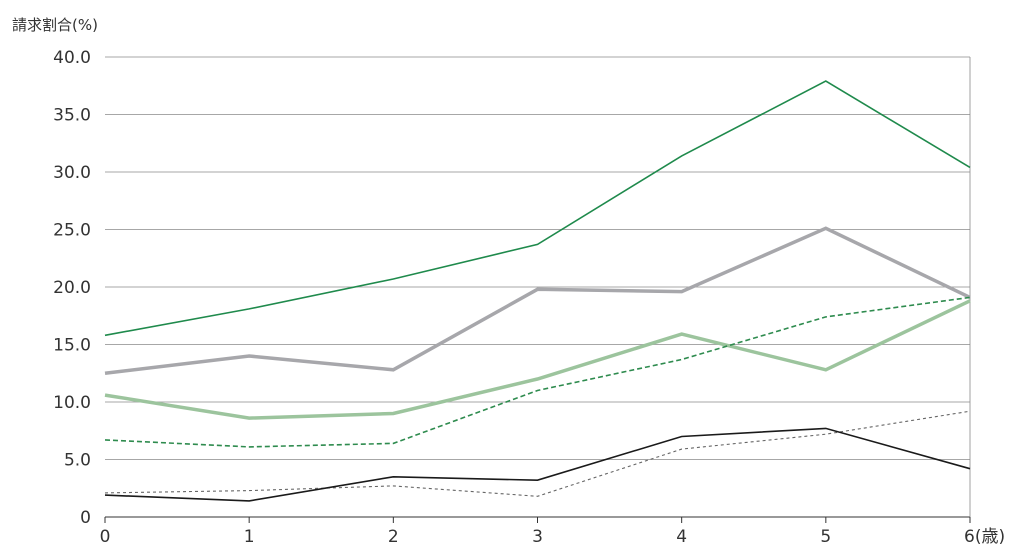 The width and height of the screenshot is (1010, 549). Describe the element at coordinates (553, 537) in the screenshot. I see `x-tick-labels: 0 1 2 3 4 5 6(歳)` at that location.